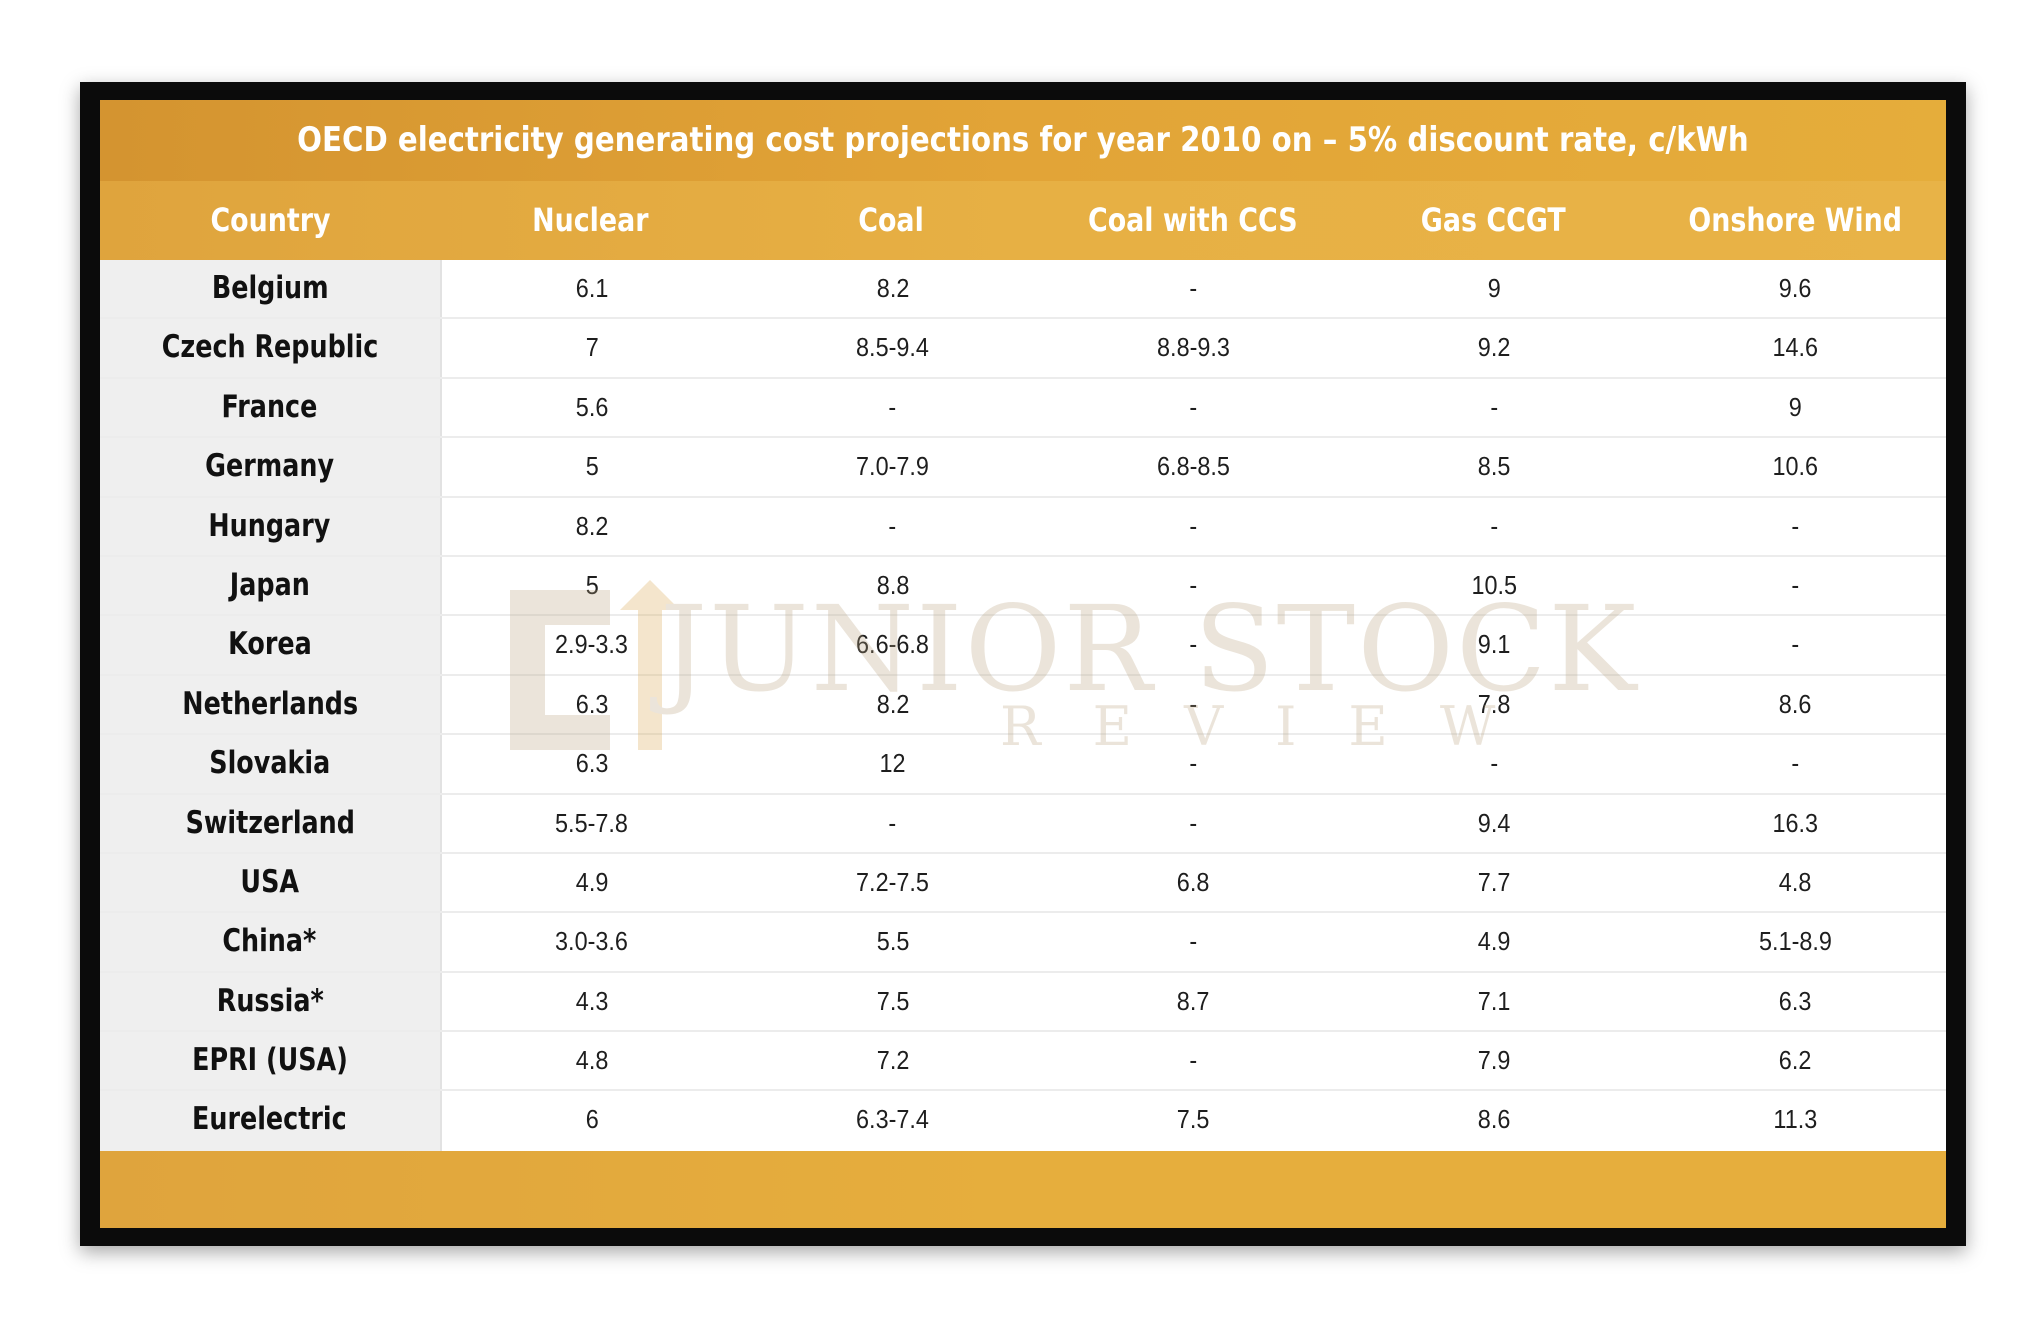 The image size is (2026, 1327). What do you see at coordinates (590, 220) in the screenshot?
I see `column-header-nuclear: Nuclear` at bounding box center [590, 220].